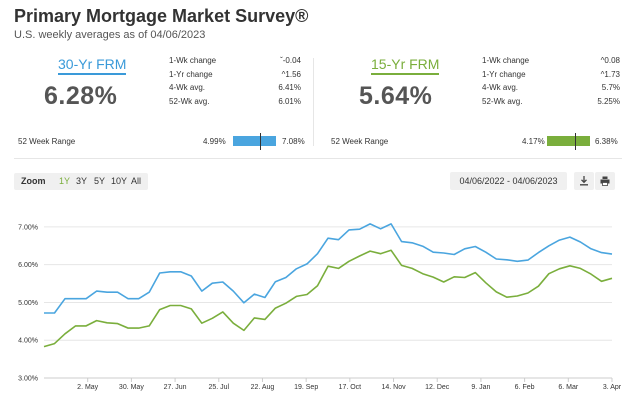  Describe the element at coordinates (350, 387) in the screenshot. I see `x-tick-label: 17. Oct` at that location.